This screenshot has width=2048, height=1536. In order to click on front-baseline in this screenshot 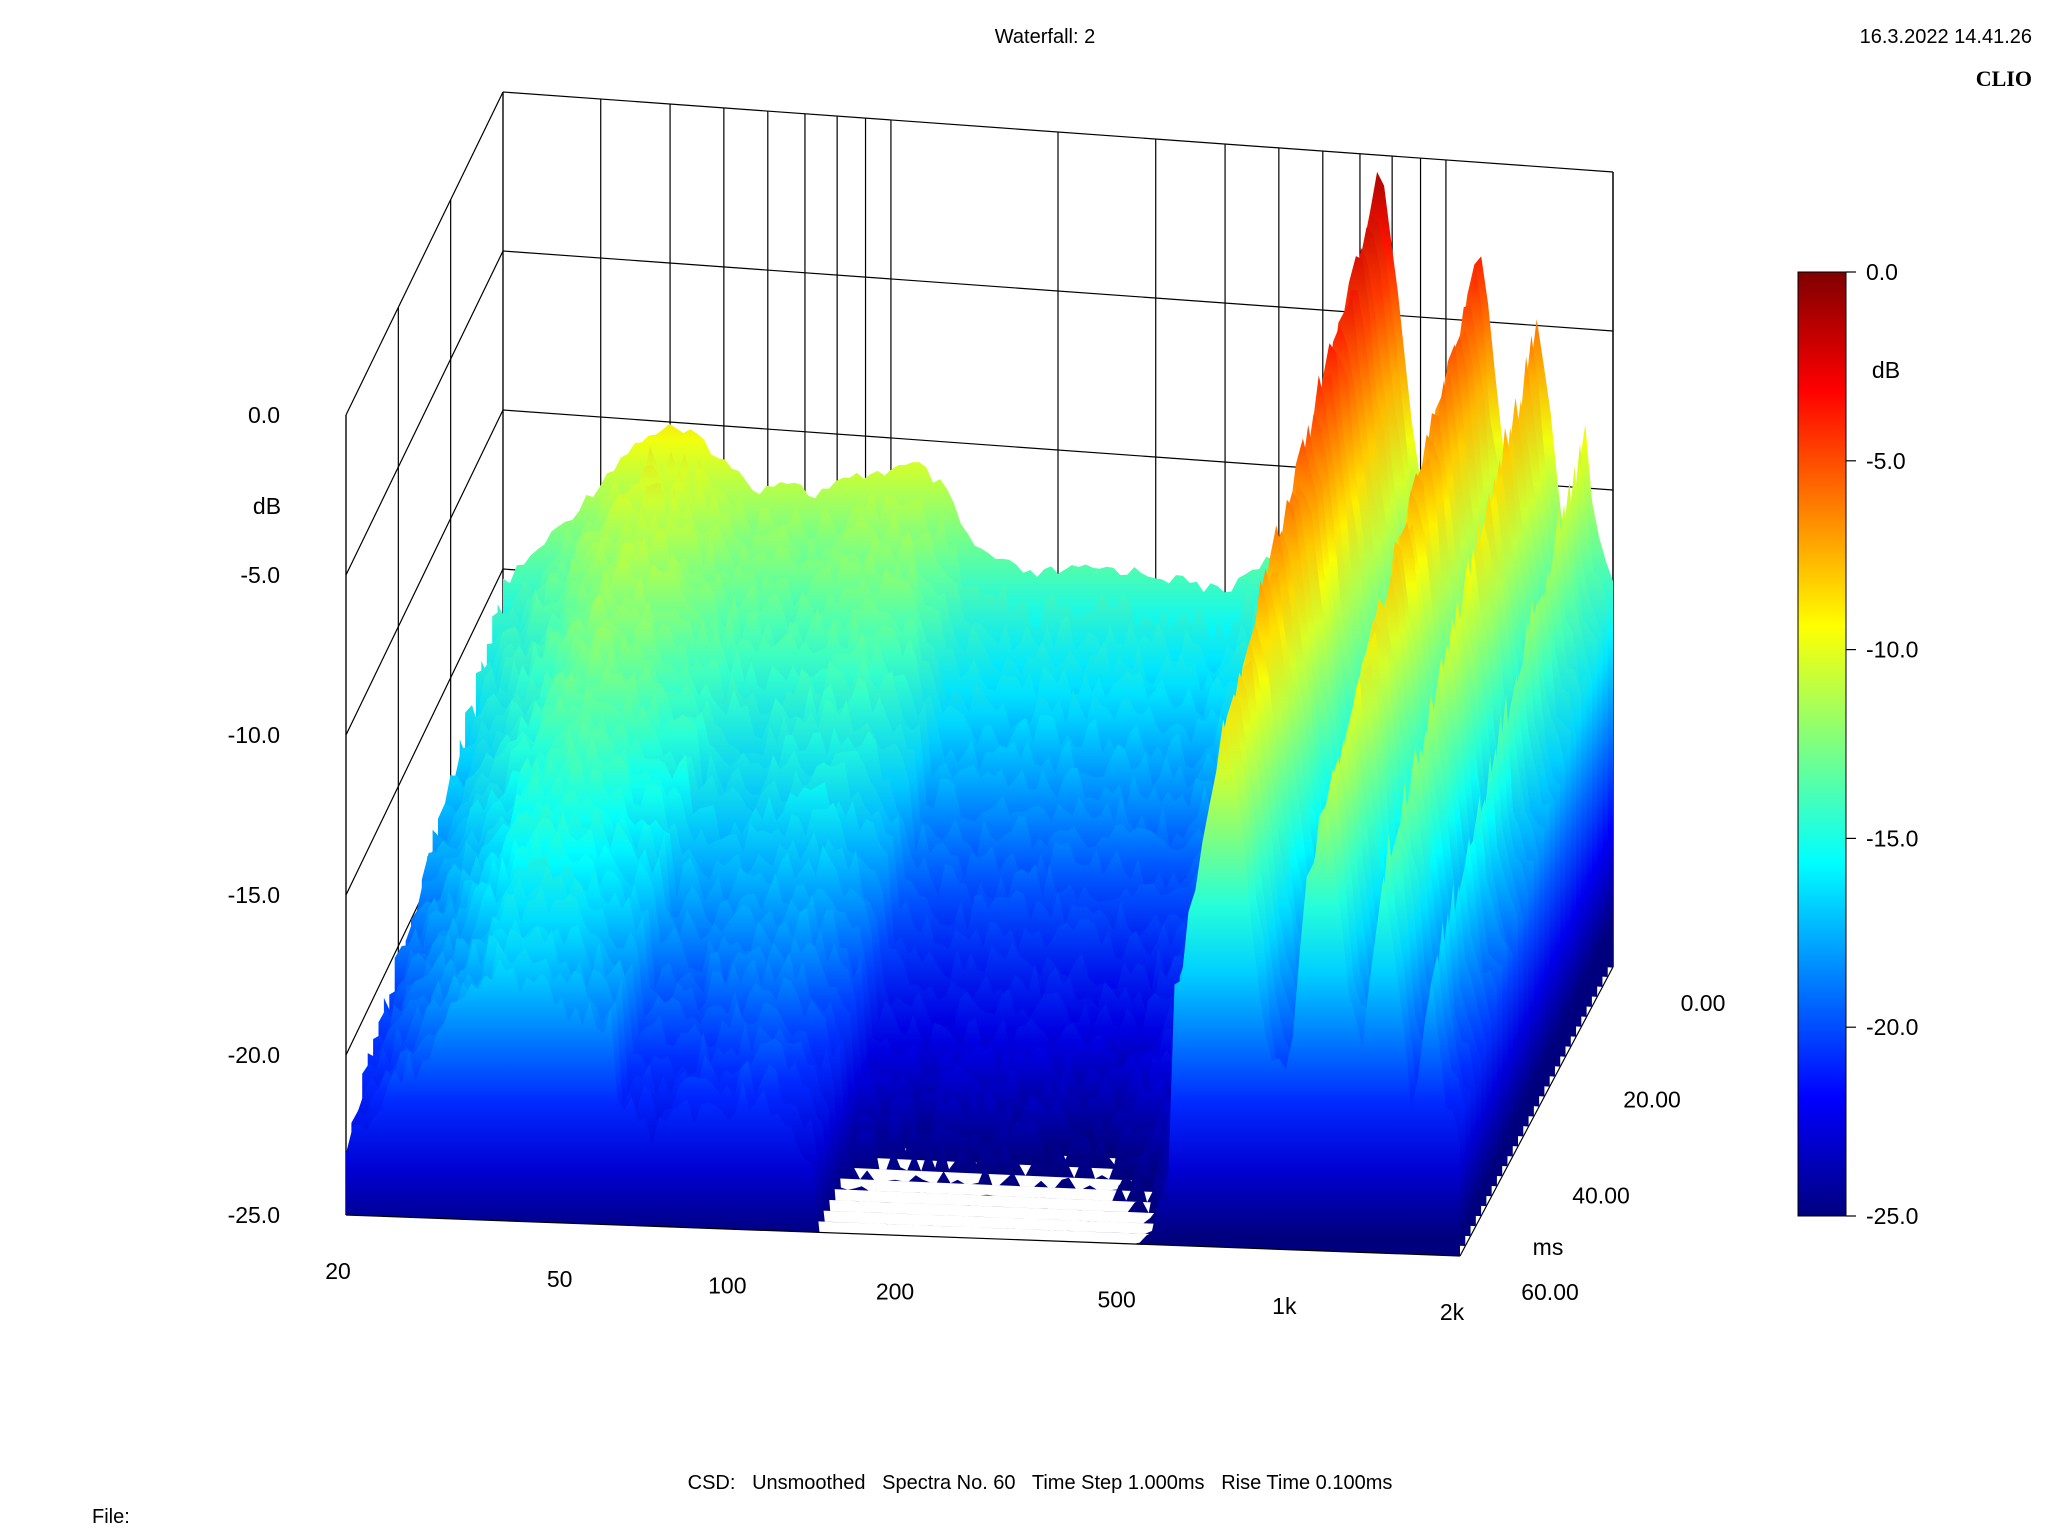, I will do `click(903, 1235)`.